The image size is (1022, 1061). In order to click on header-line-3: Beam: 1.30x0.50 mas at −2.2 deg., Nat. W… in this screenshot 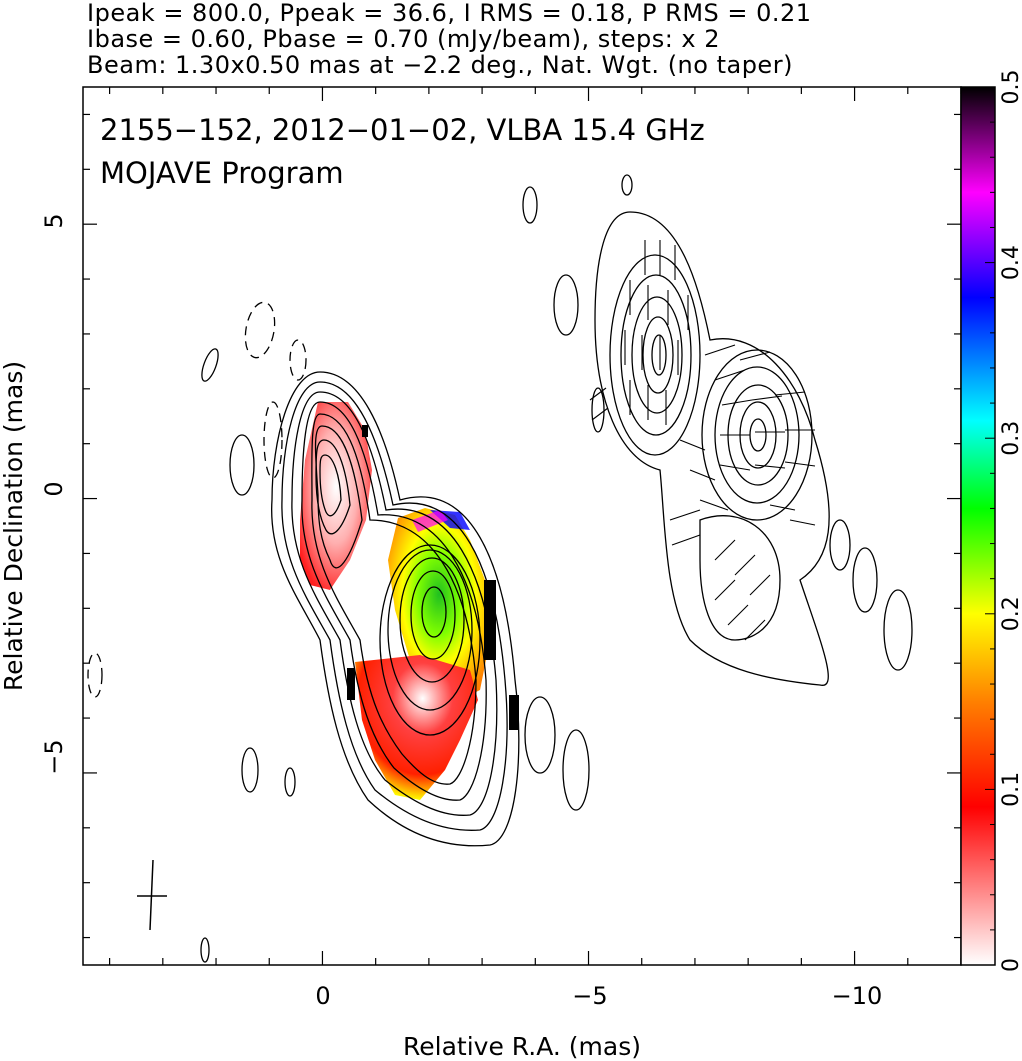, I will do `click(440, 65)`.